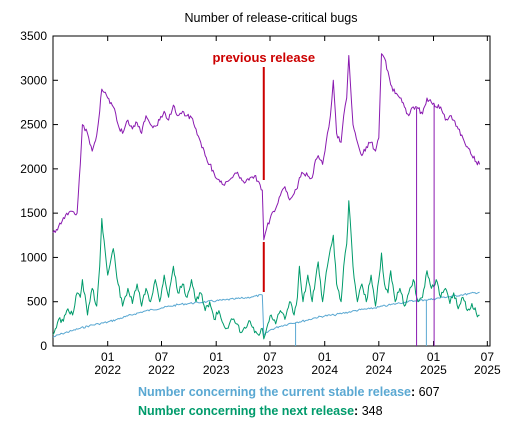 The width and height of the screenshot is (512, 443). I want to click on legend-current-colon: :, so click(413, 392).